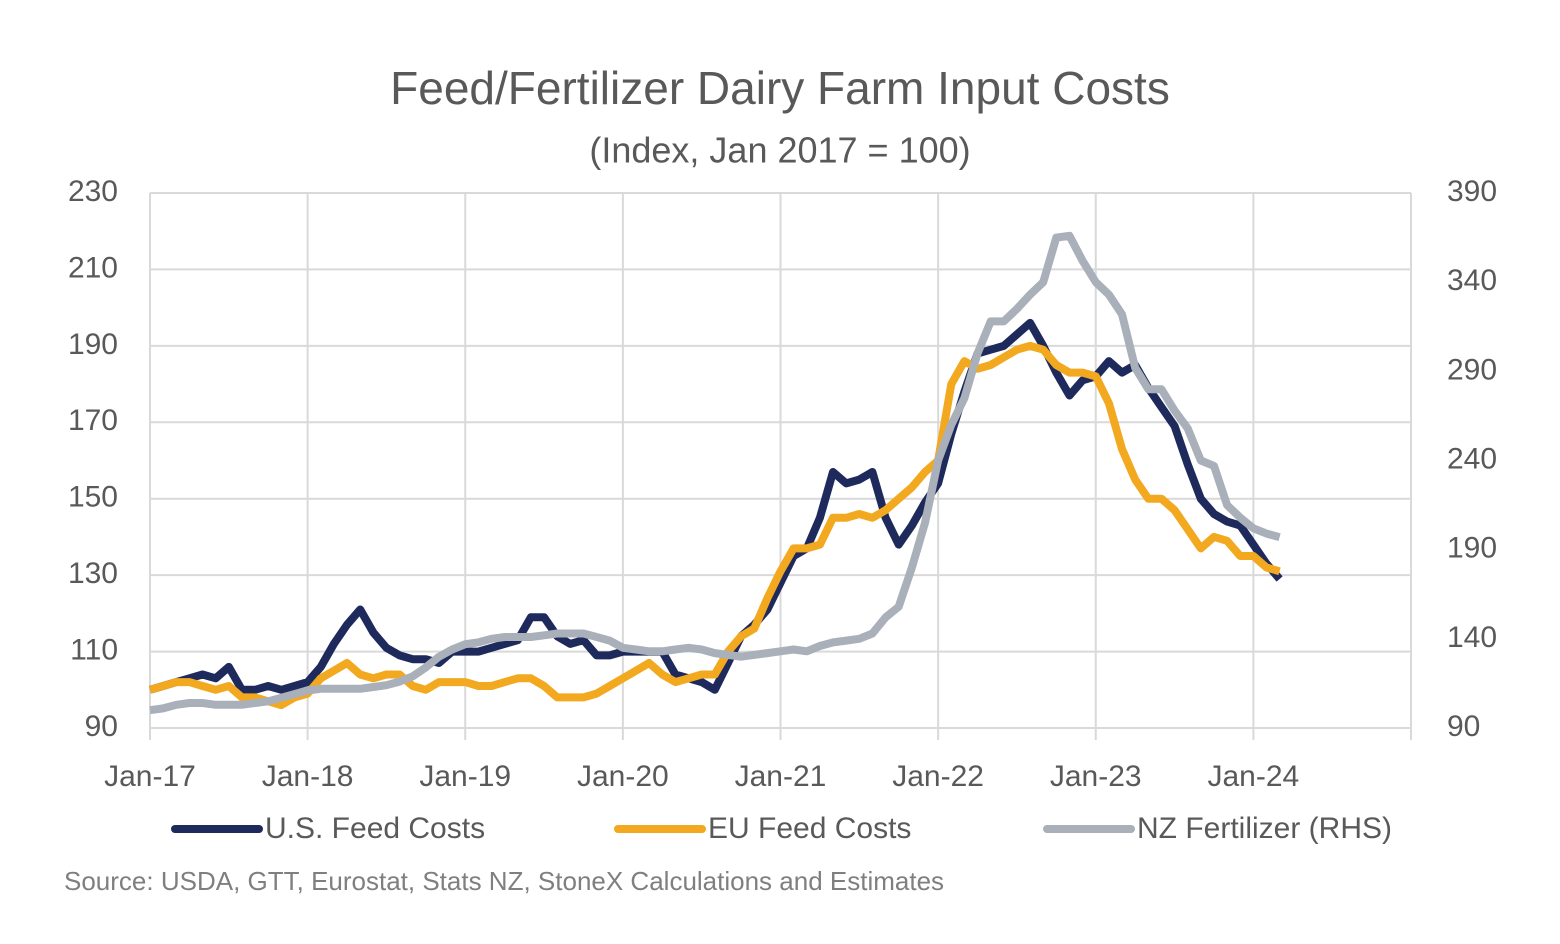  What do you see at coordinates (308, 776) in the screenshot?
I see `x-tick-label: Jan-18` at bounding box center [308, 776].